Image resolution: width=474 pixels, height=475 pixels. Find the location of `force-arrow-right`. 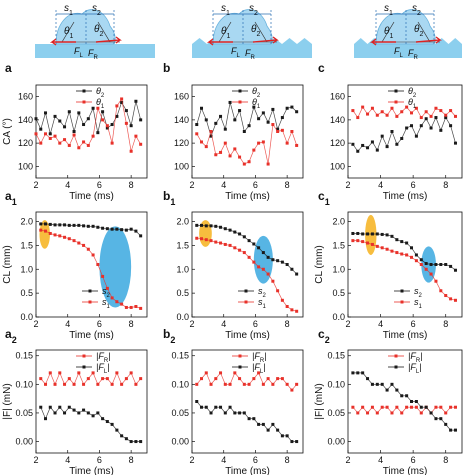

force-arrow-right is located at coordinates (108, 40).